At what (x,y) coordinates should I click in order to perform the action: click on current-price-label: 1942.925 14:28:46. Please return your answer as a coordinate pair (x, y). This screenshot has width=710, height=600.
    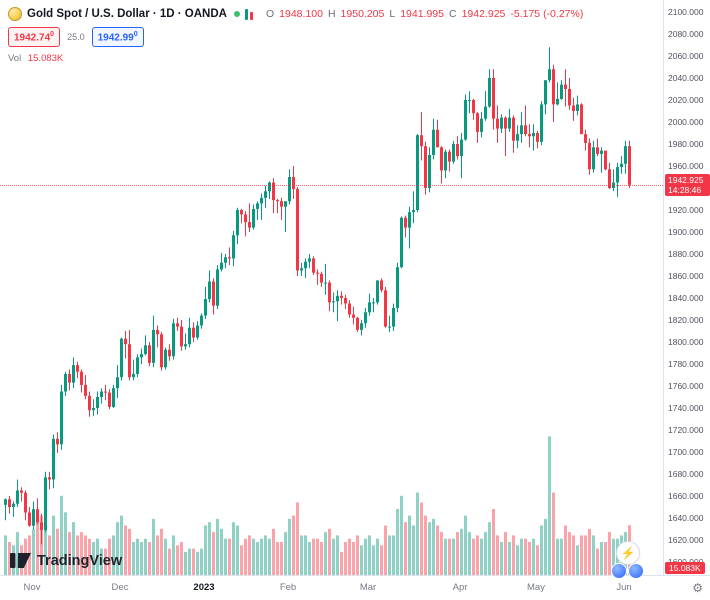
    Looking at the image, I should click on (687, 184).